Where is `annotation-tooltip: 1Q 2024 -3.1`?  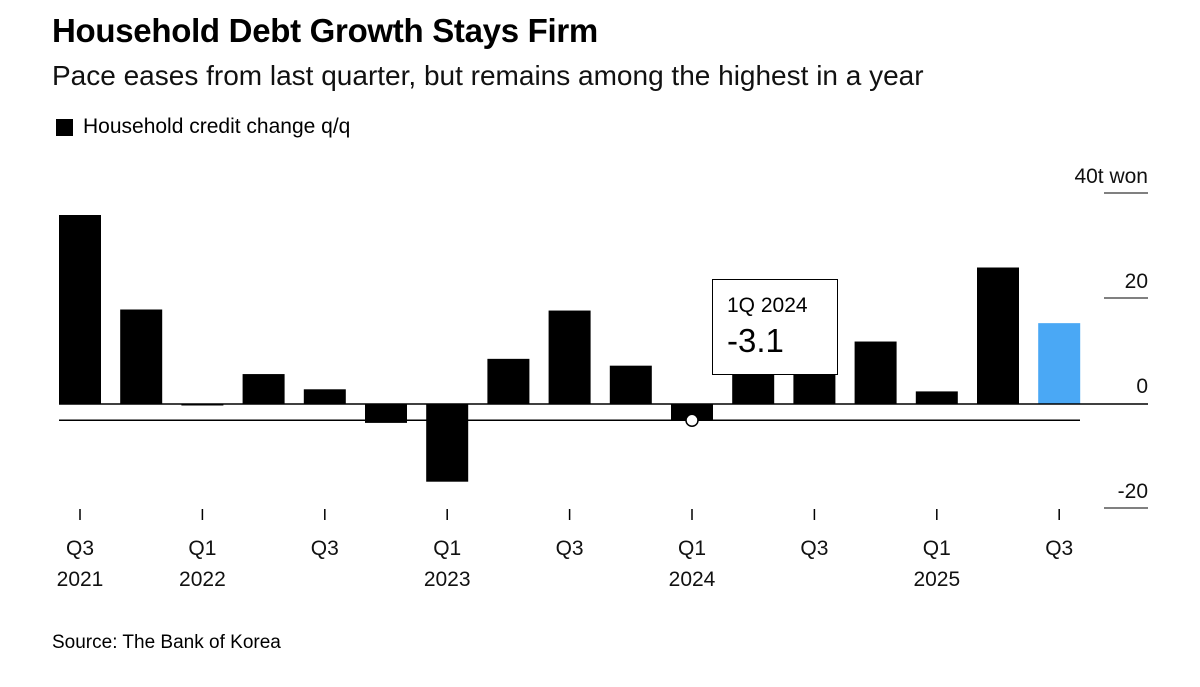
annotation-tooltip: 1Q 2024 -3.1 is located at coordinates (775, 327).